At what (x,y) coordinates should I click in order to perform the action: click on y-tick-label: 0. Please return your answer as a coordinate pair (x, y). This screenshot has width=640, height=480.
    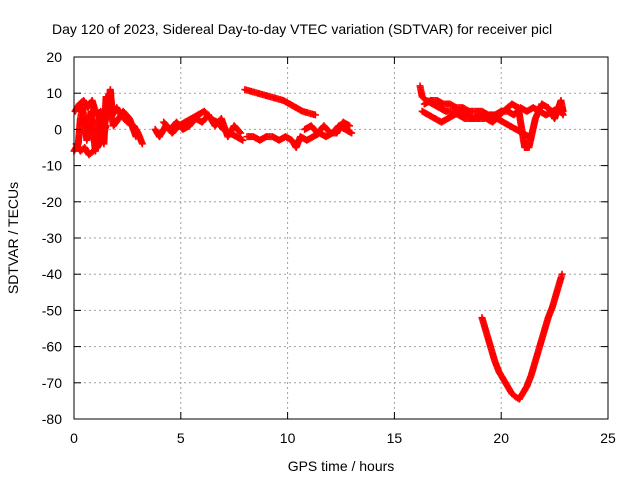
    Looking at the image, I should click on (58, 129).